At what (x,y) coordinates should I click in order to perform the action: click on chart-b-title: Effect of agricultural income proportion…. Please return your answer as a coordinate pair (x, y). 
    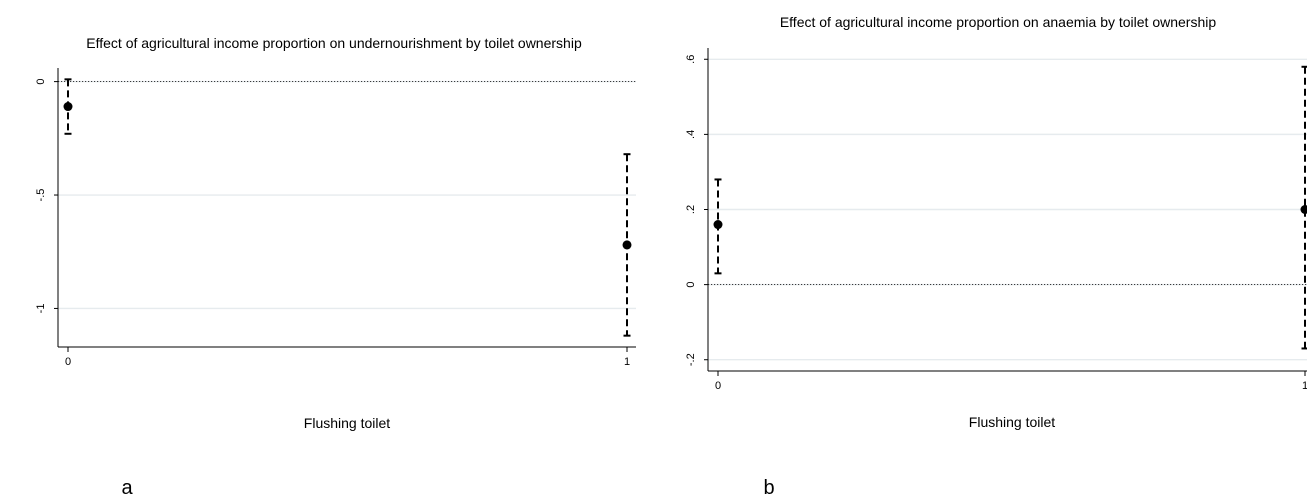
    Looking at the image, I should click on (998, 22).